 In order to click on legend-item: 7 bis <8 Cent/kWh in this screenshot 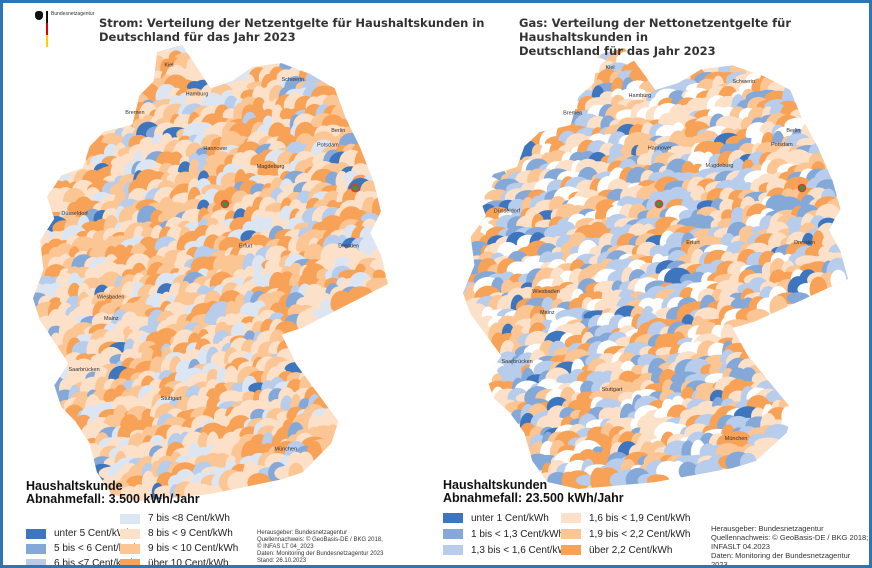, I will do `click(179, 518)`.